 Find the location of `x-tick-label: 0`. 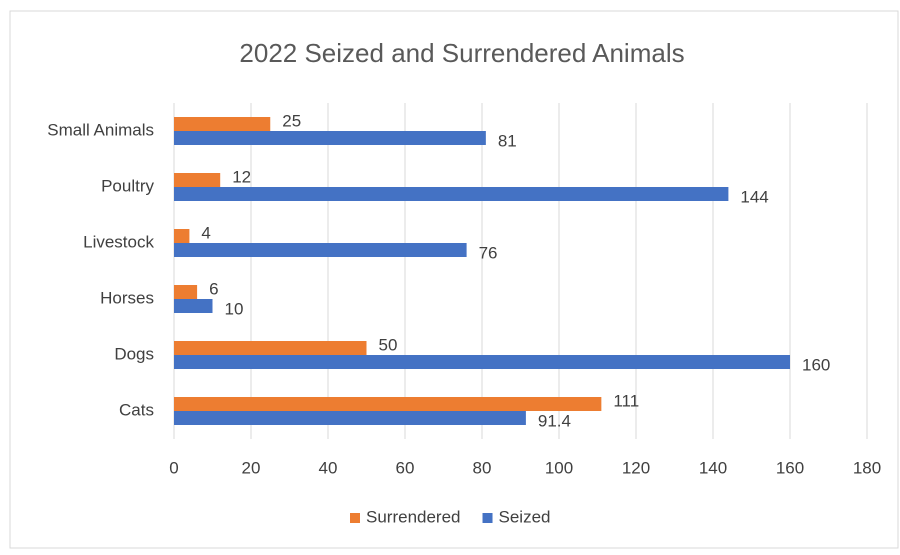

x-tick-label: 0 is located at coordinates (173, 467).